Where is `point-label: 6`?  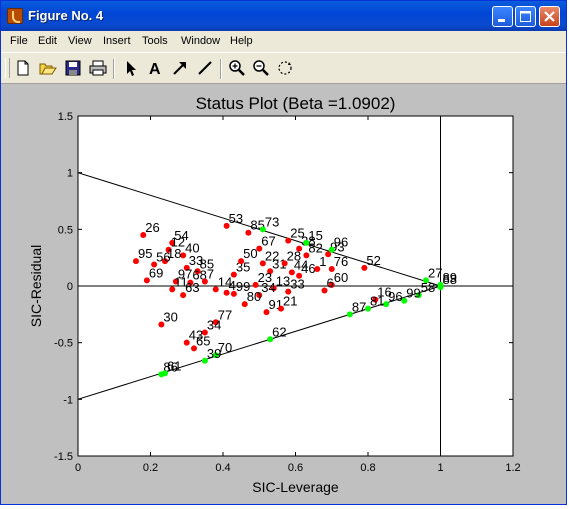
point-label: 6 is located at coordinates (330, 283).